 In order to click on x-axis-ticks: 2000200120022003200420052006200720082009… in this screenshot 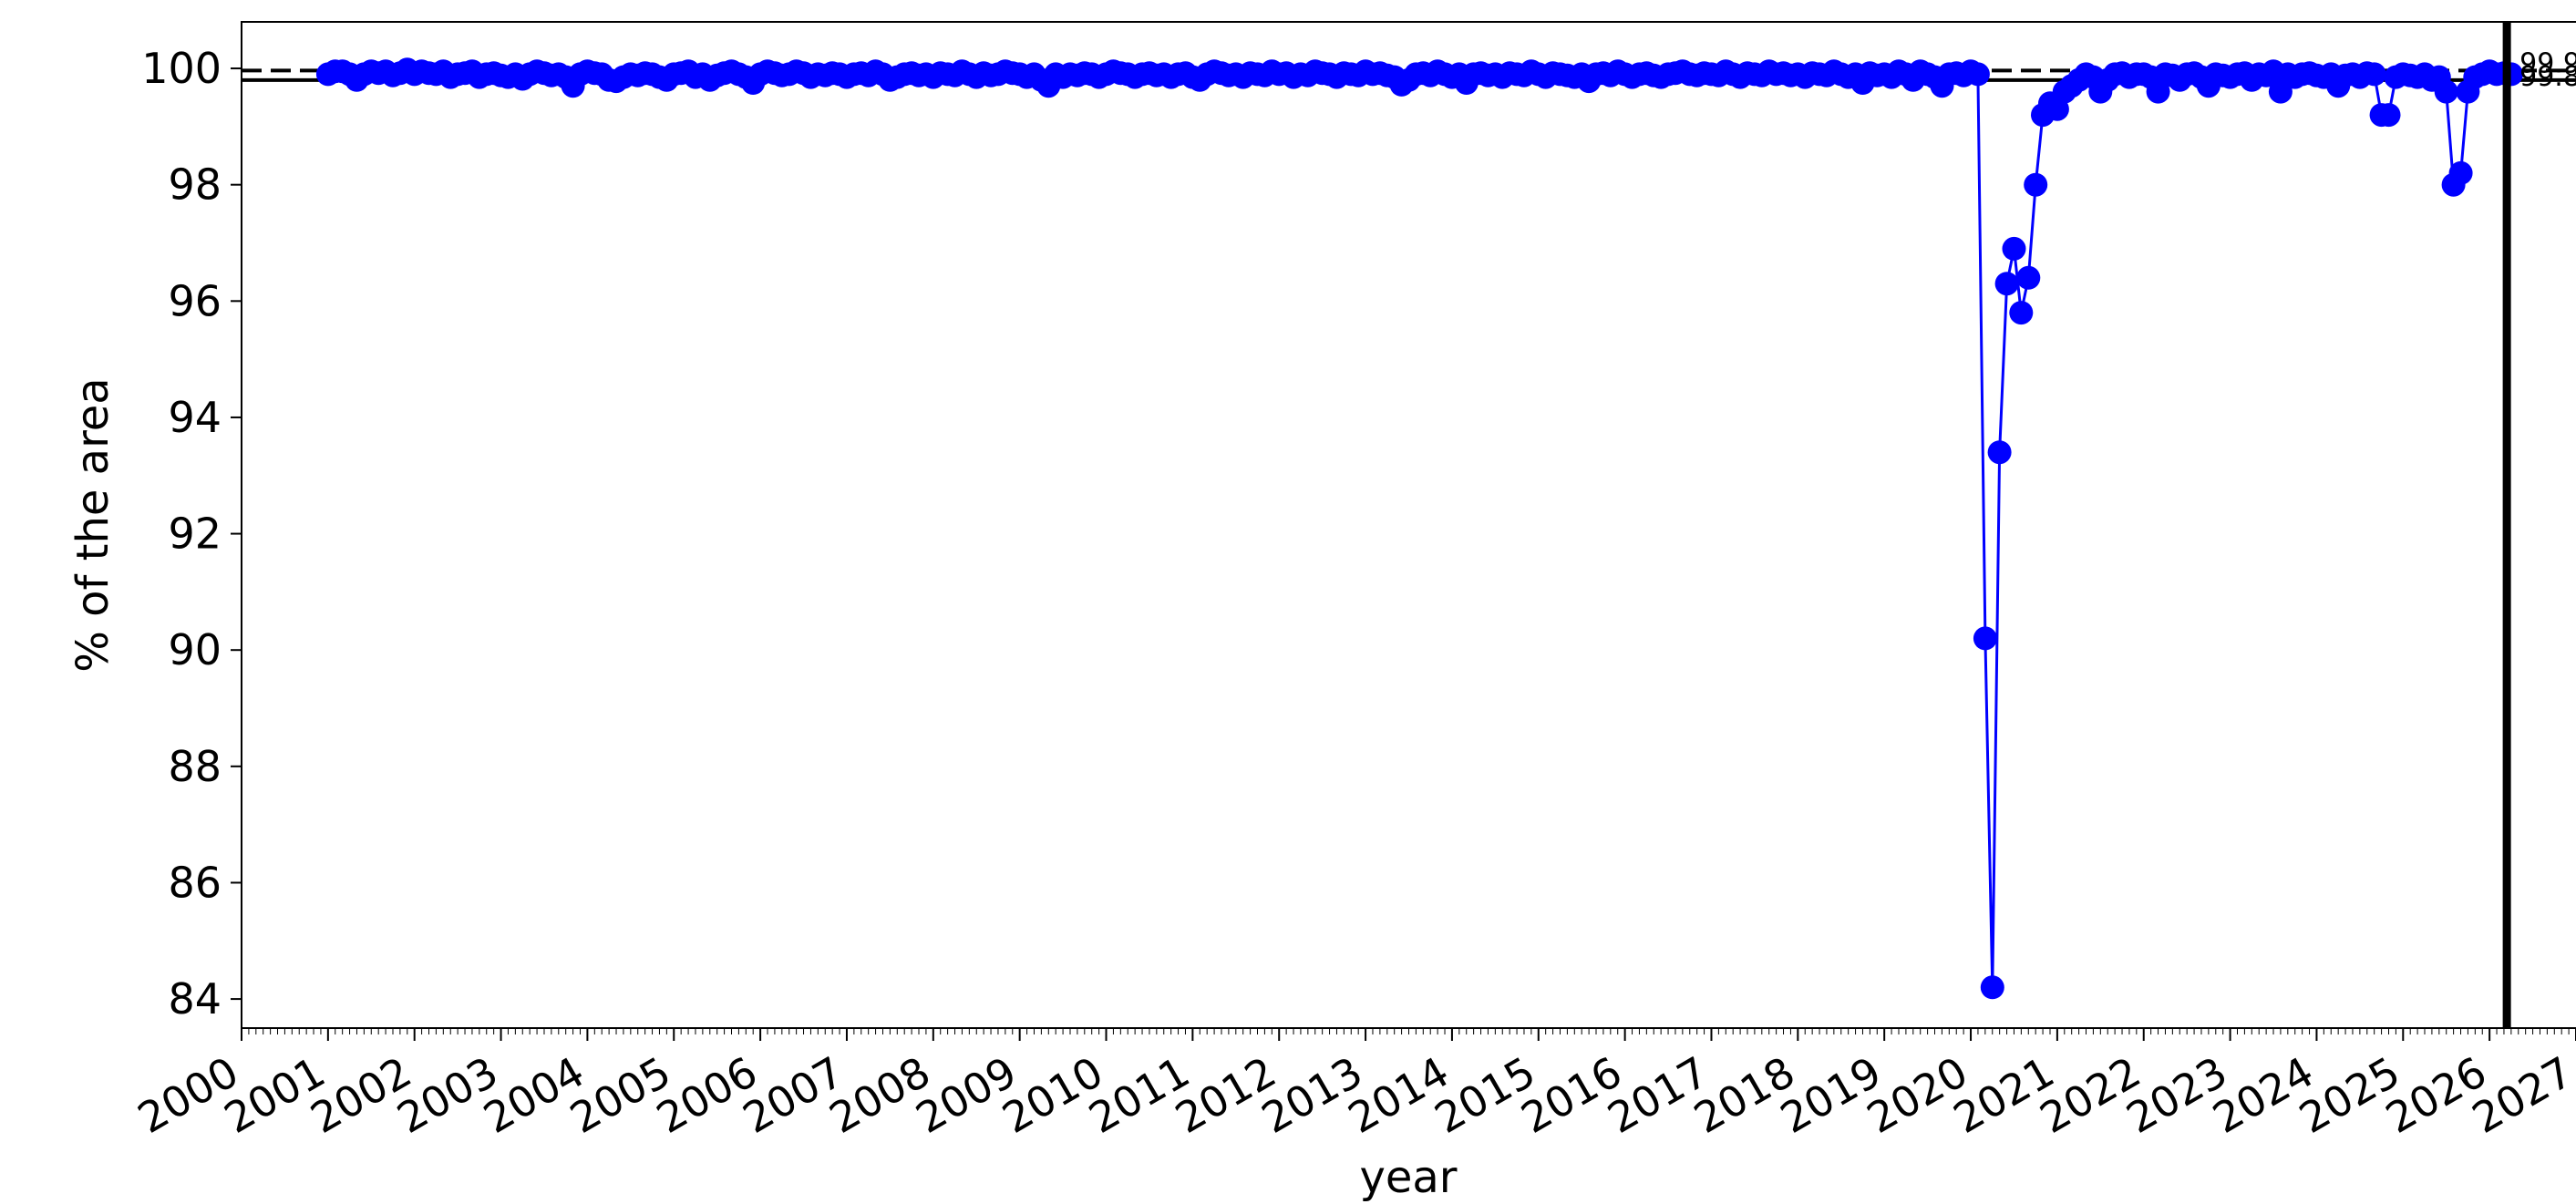, I will do `click(1352, 1086)`.